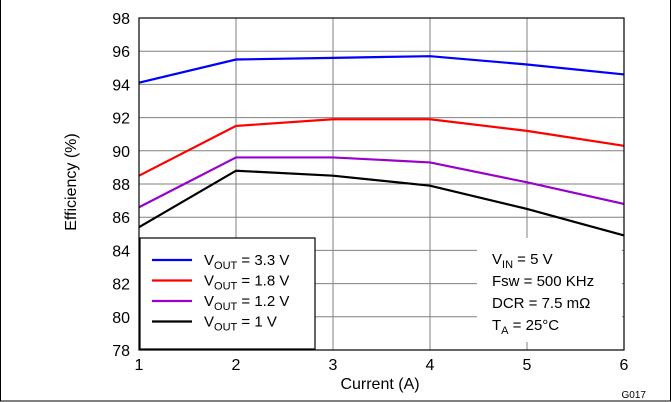 Image resolution: width=671 pixels, height=402 pixels. I want to click on legend-label: VOUT = 1.8 V, so click(246, 283).